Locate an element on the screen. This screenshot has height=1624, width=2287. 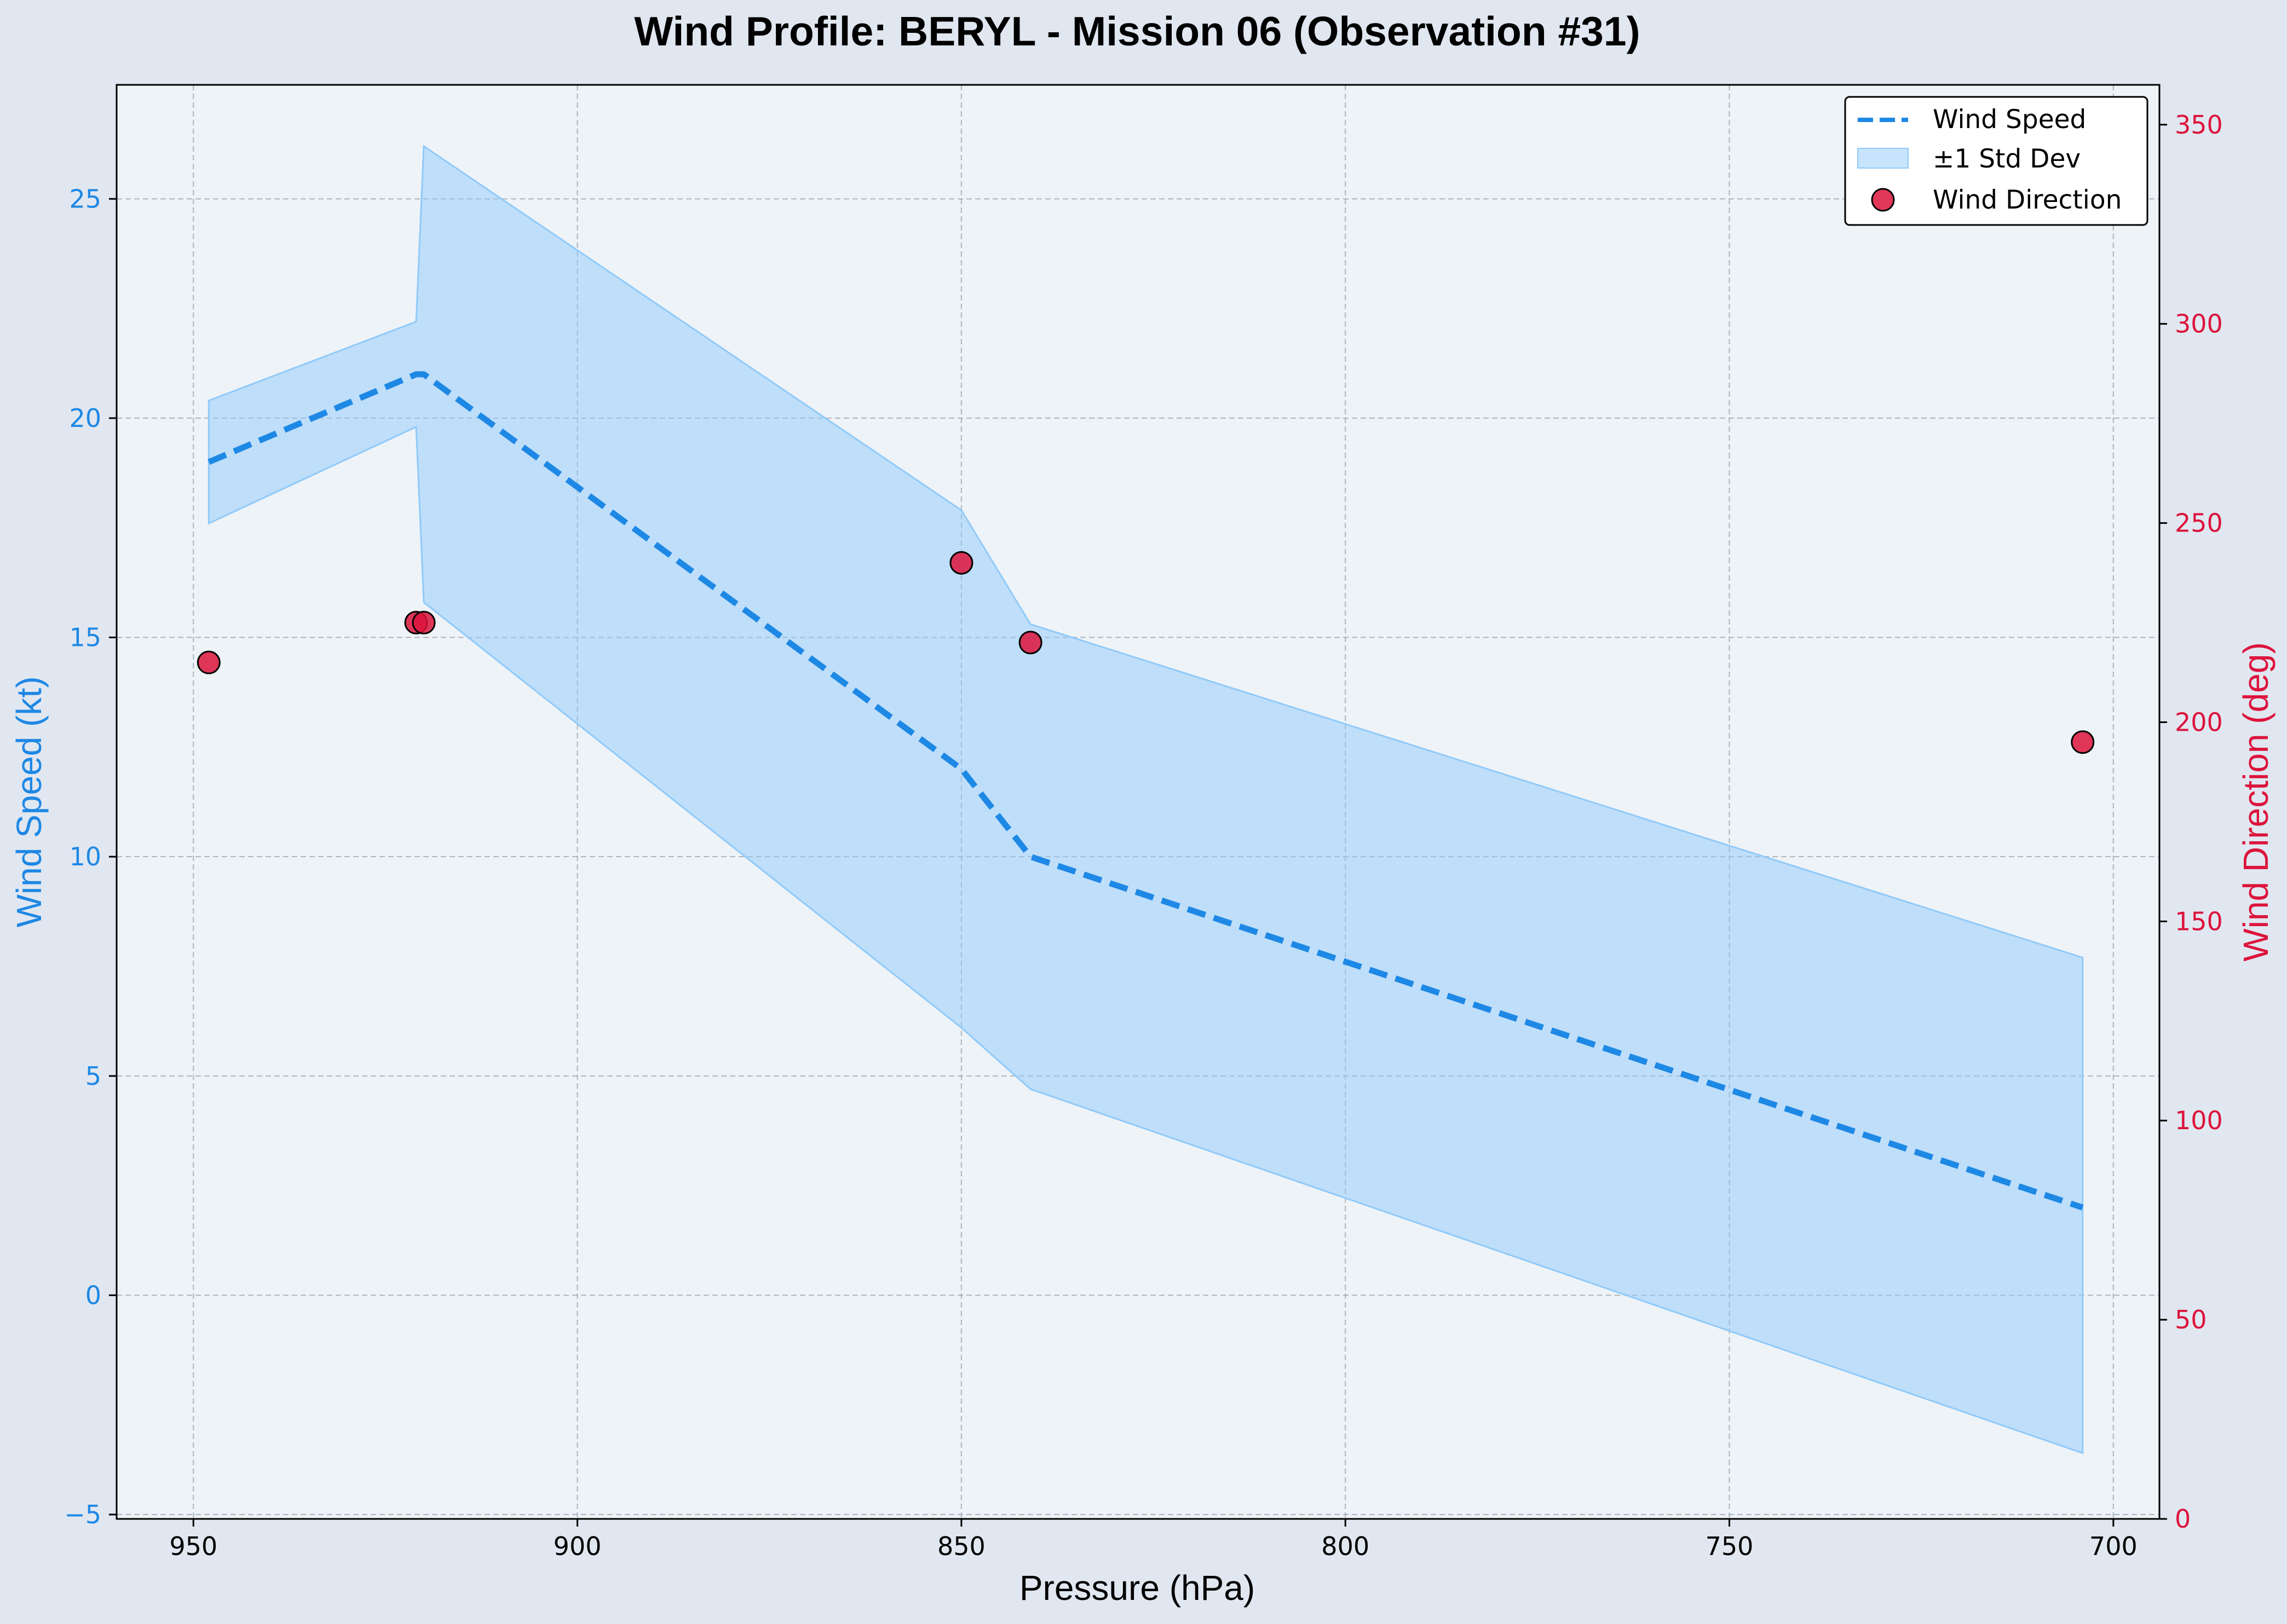
wind-direction-points is located at coordinates (1146, 653).